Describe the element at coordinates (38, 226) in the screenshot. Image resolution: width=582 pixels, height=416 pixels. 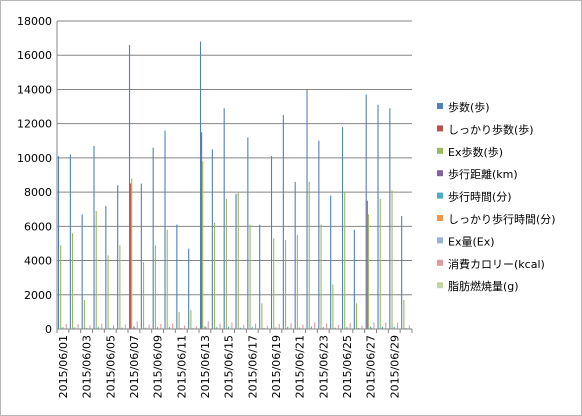
I see `y-tick-label: 6000` at that location.